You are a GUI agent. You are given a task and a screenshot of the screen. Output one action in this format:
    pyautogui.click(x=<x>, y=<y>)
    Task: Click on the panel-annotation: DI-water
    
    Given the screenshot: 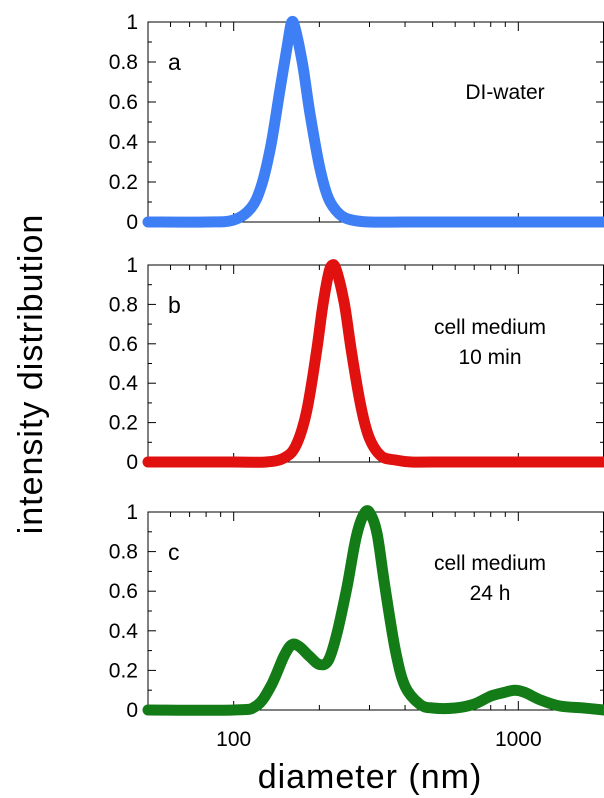 What is the action you would take?
    pyautogui.click(x=504, y=92)
    